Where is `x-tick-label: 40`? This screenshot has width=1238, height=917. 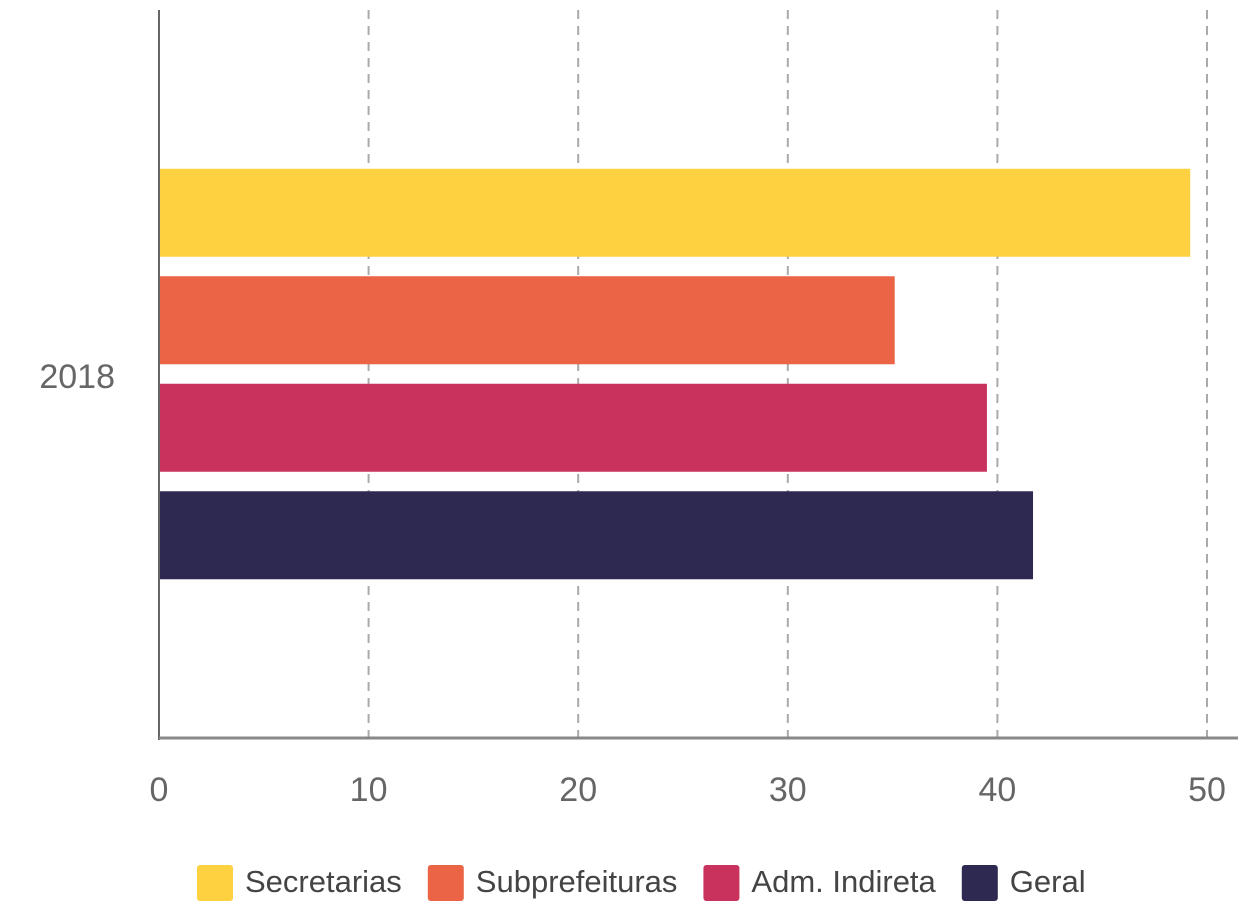
x-tick-label: 40 is located at coordinates (997, 790).